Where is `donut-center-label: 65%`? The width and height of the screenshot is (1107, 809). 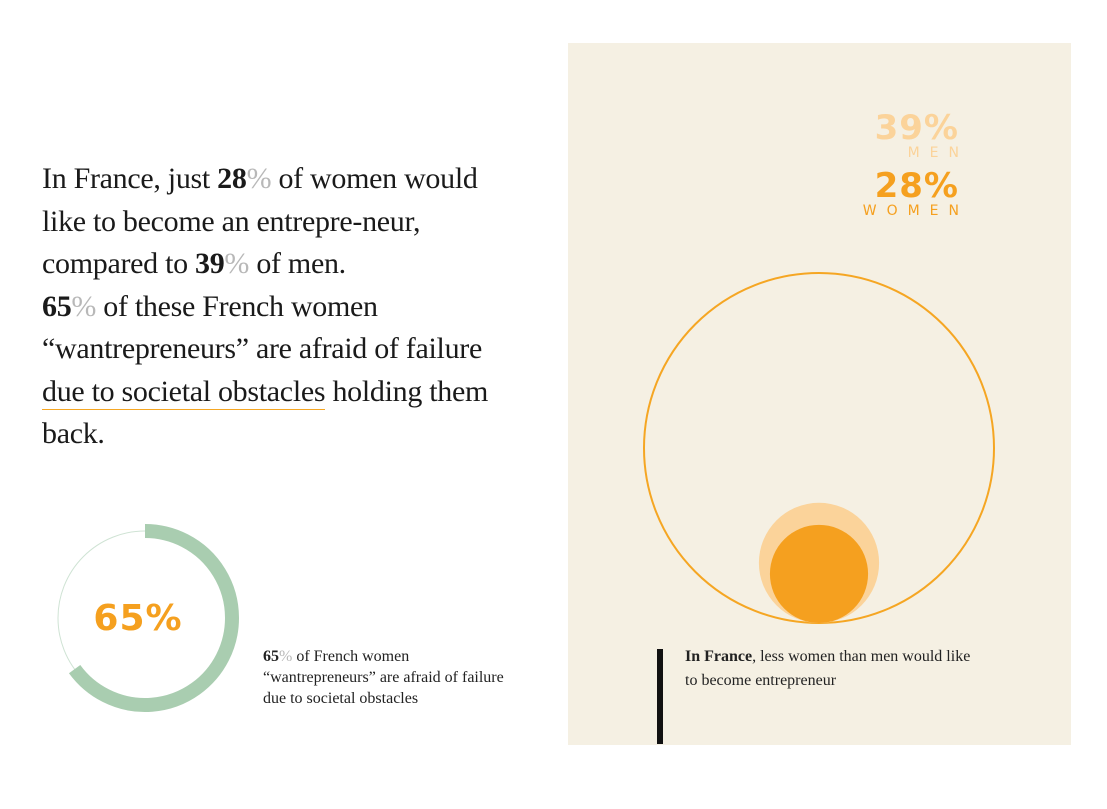
donut-center-label: 65% is located at coordinates (138, 618).